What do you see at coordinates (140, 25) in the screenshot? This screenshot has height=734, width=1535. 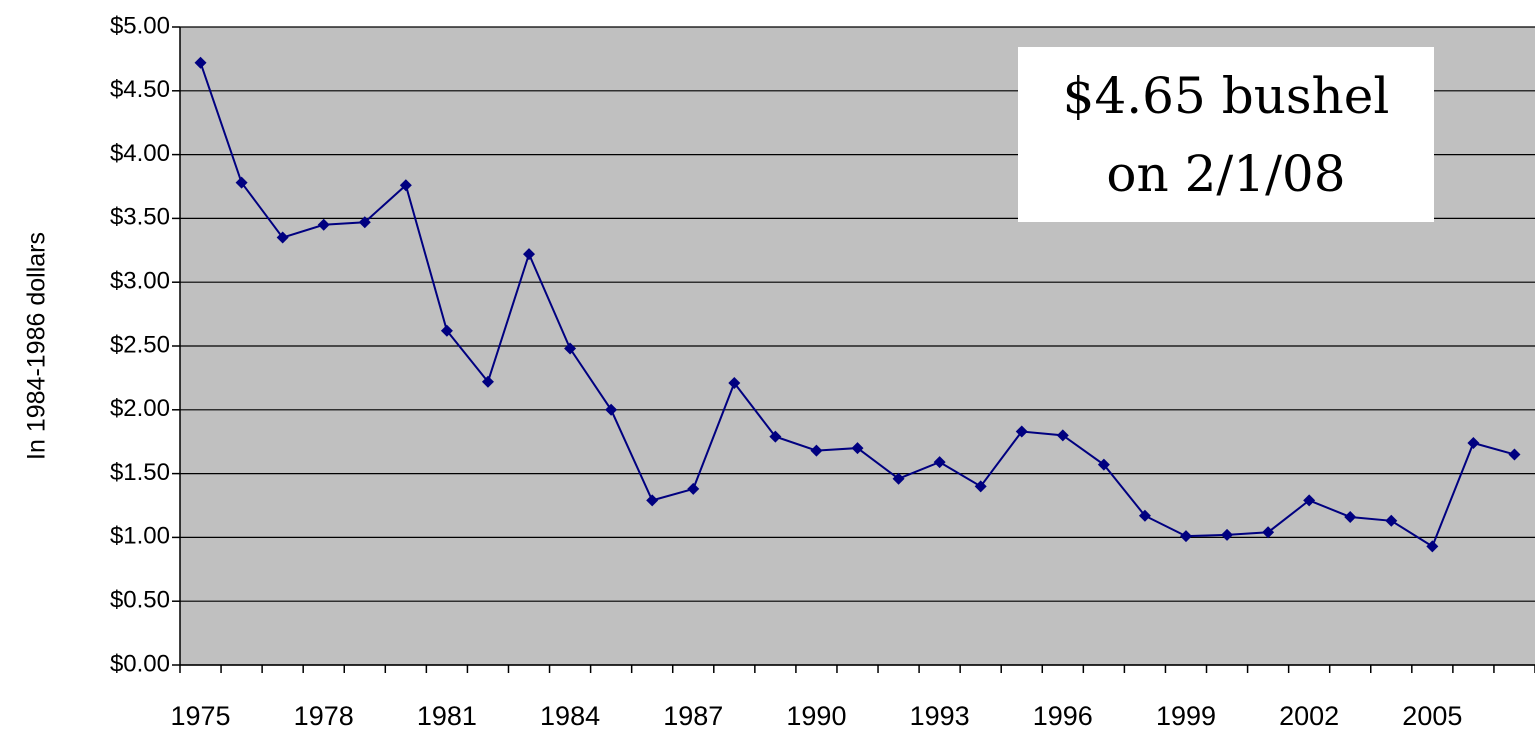 I see `y-tick-label: $5.00` at bounding box center [140, 25].